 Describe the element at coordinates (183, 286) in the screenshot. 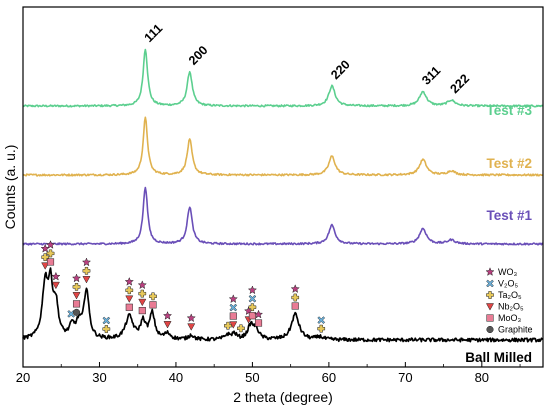

I see `phase-marker-layer` at that location.